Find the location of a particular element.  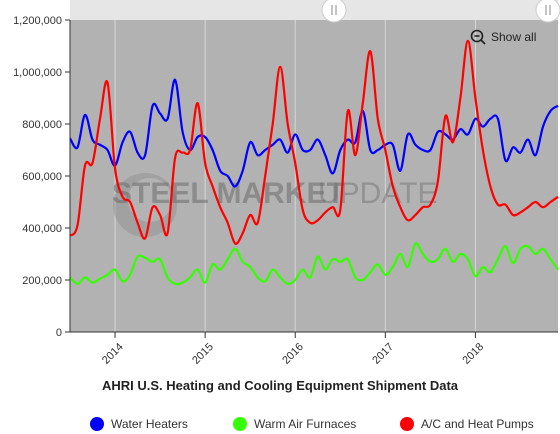

watermark-text-left: STEEL MARKET is located at coordinates (228, 193).